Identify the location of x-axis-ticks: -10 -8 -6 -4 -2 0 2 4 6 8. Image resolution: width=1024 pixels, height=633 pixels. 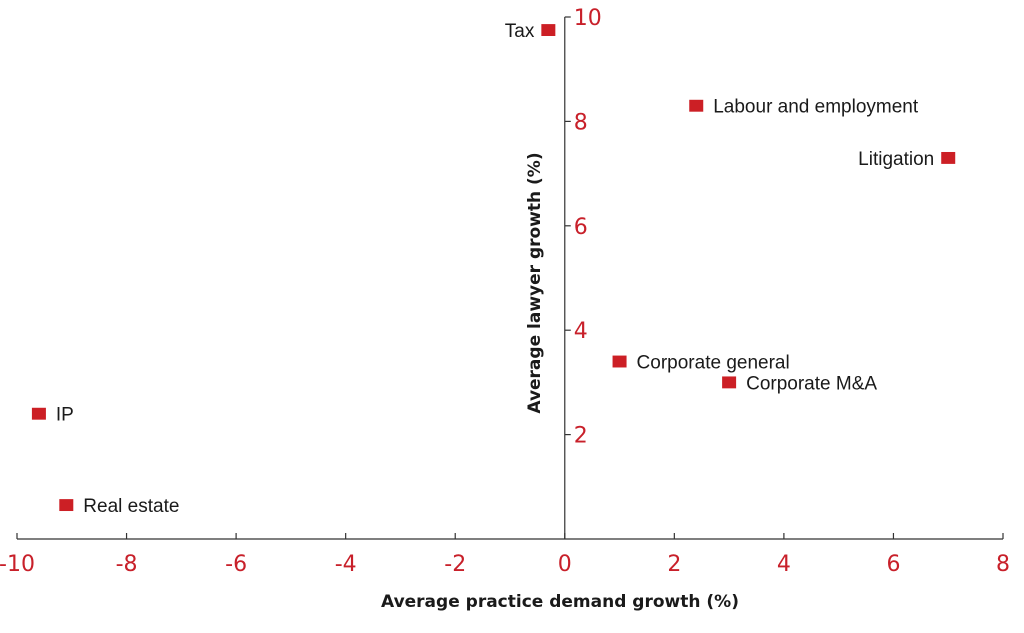
(505, 555).